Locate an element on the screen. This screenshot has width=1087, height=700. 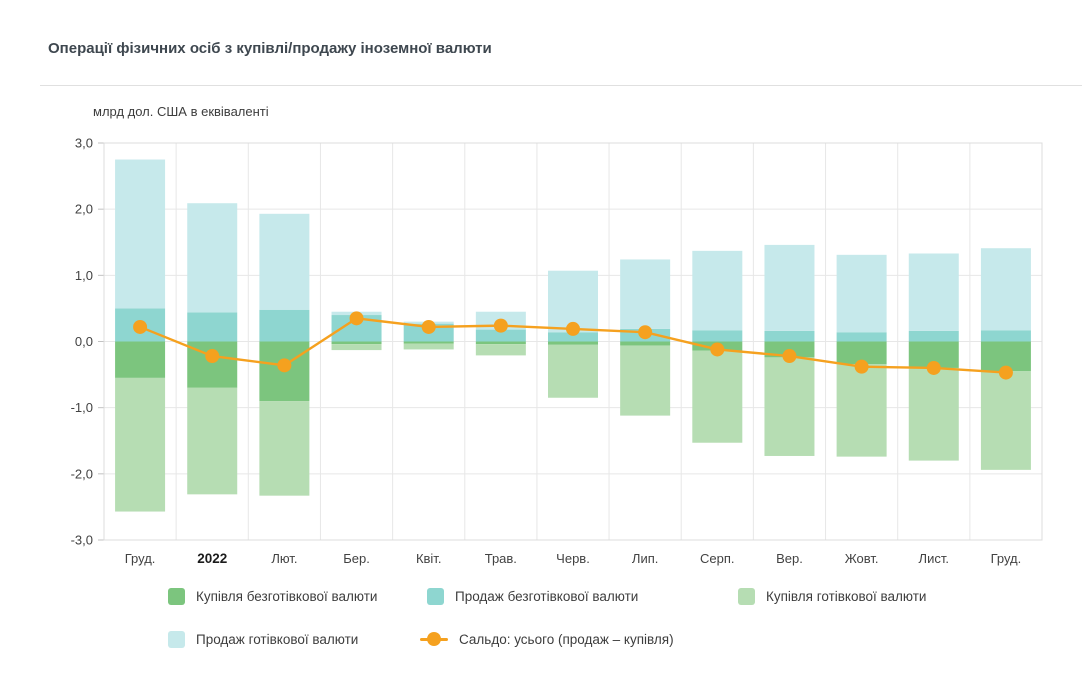
x-tick-label: Бер. is located at coordinates (356, 558).